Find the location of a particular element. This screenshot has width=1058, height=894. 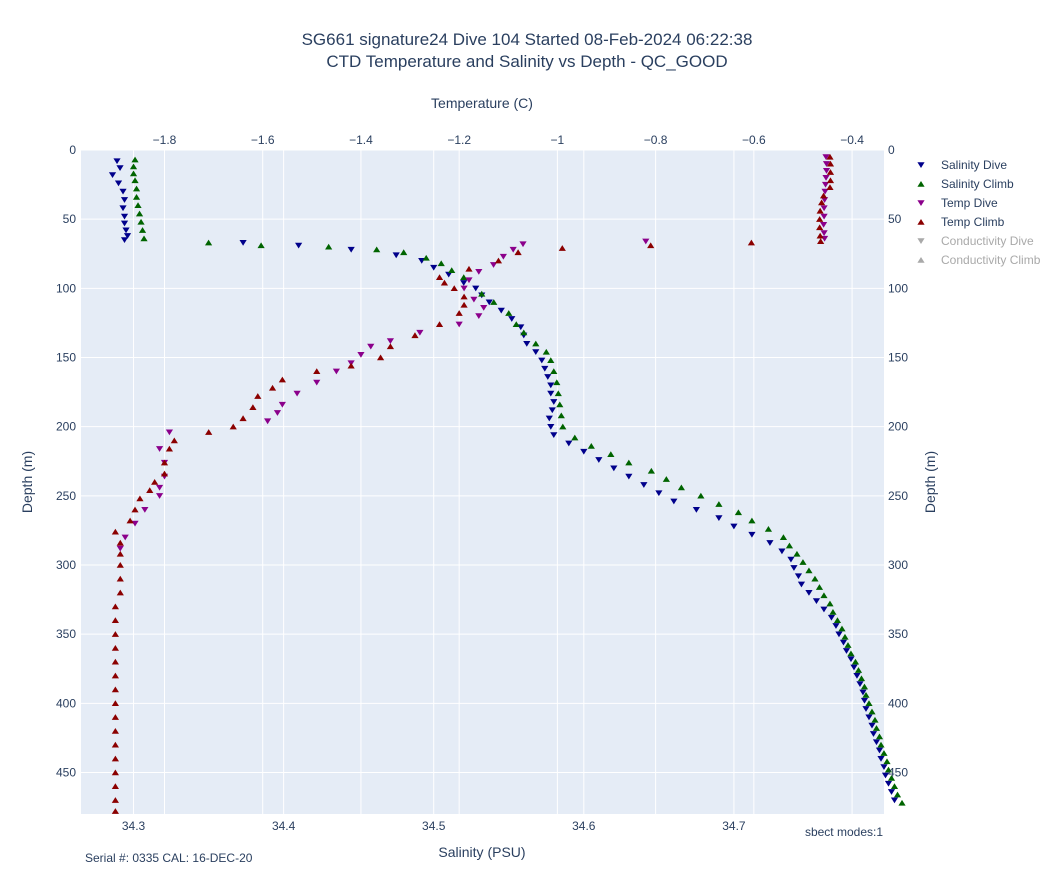

y-axis-left-title: Depth (m) is located at coordinates (27, 482).